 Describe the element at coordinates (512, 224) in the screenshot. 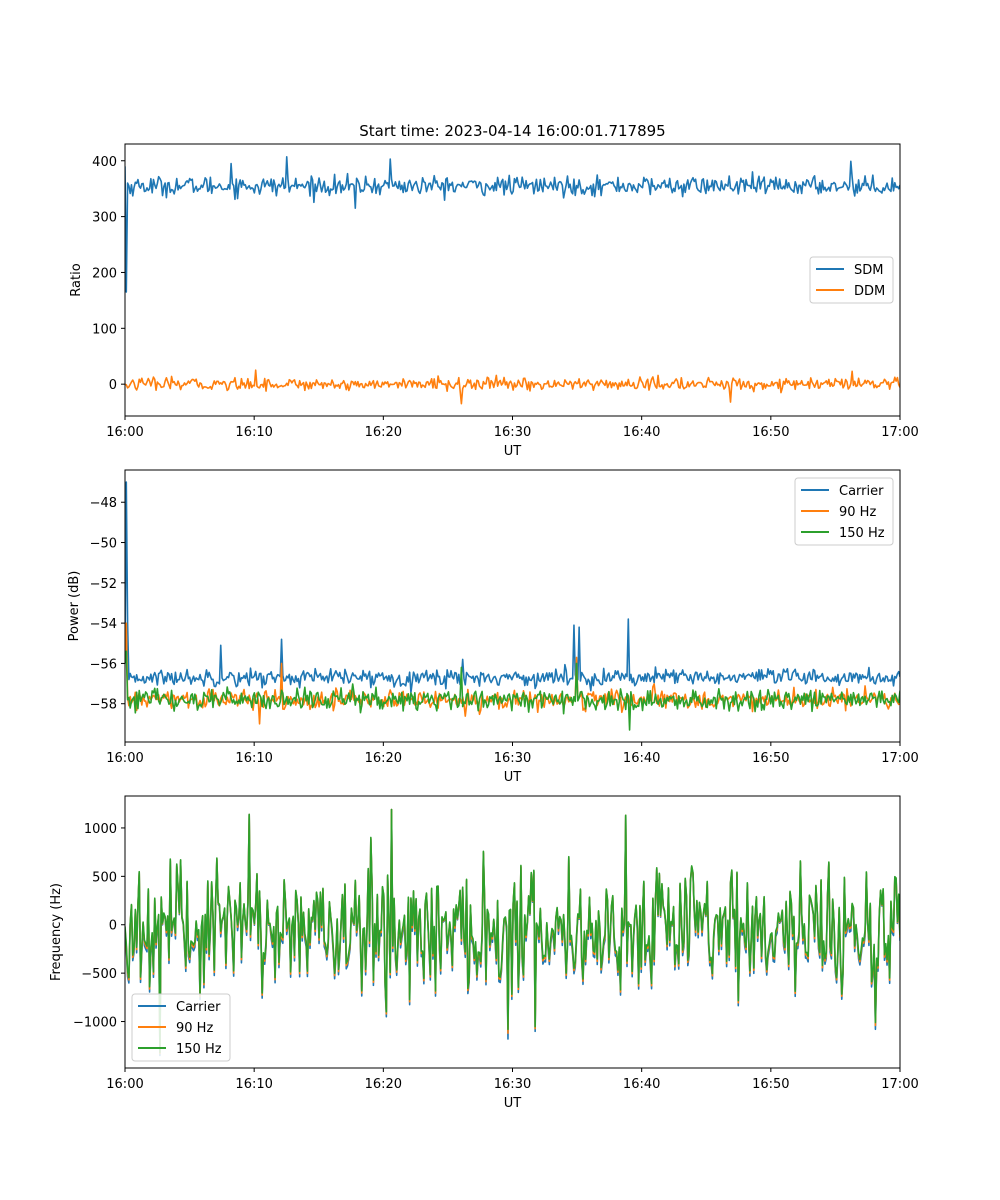

I see `series-line-sdm` at that location.